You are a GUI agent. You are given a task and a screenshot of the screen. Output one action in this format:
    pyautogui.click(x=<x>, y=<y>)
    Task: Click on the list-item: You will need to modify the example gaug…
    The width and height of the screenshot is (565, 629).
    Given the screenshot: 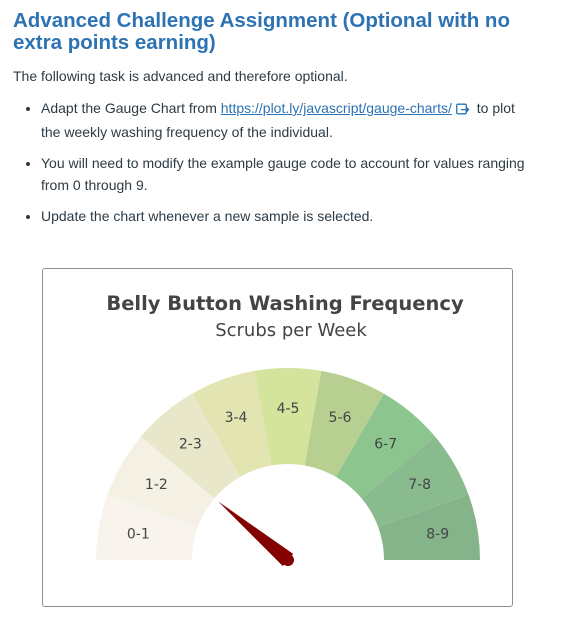 What is the action you would take?
    pyautogui.click(x=287, y=174)
    